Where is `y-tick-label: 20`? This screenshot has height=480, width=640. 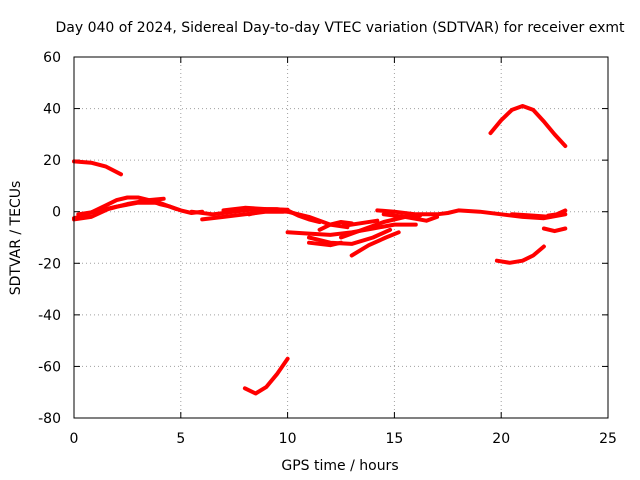 y-tick-label: 20 is located at coordinates (52, 161).